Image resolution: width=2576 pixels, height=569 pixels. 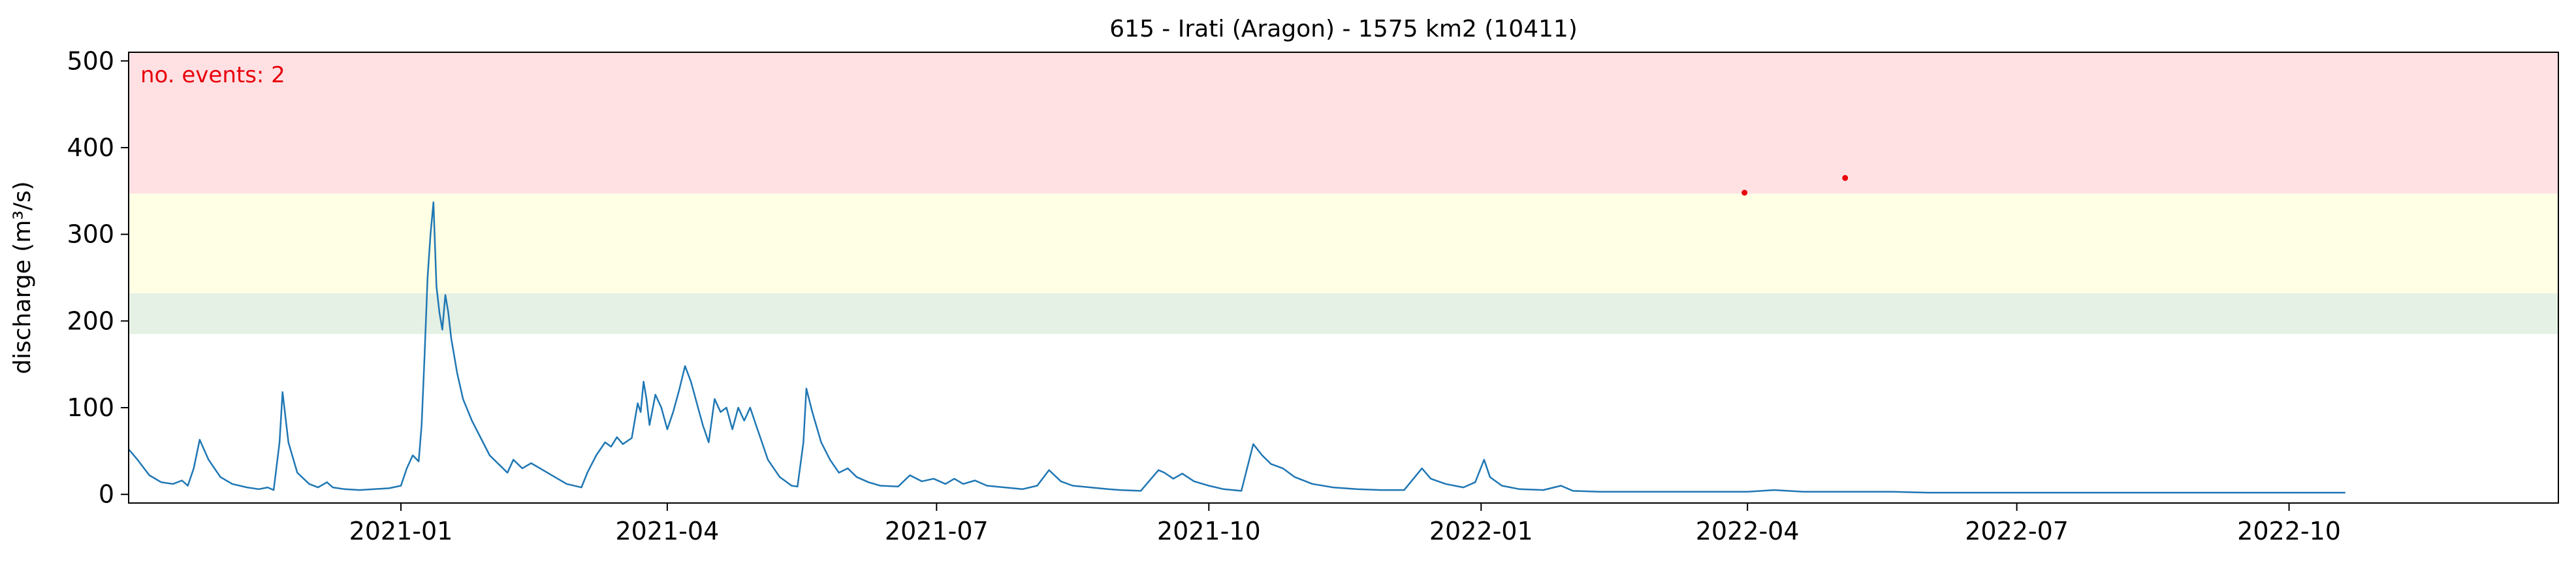 I want to click on chart-title: 615 - Irati (Aragon) - 1575 km2 (10411), so click(x=1344, y=29).